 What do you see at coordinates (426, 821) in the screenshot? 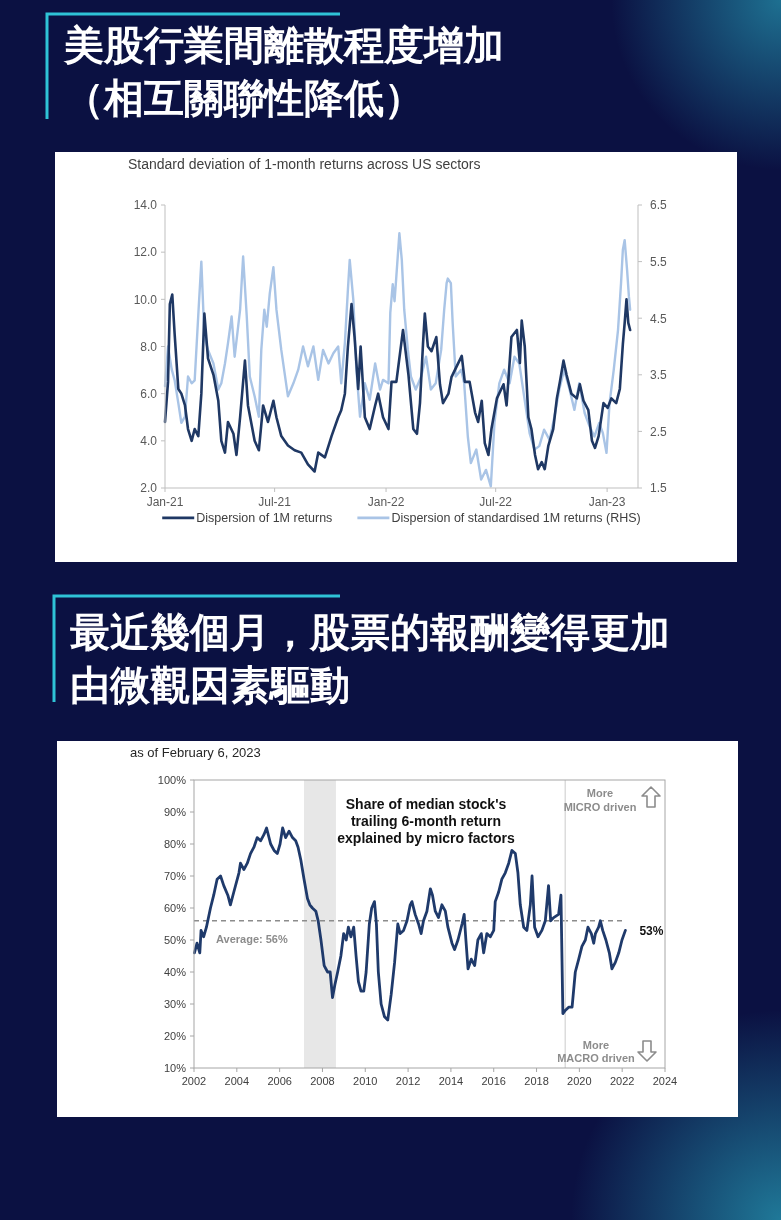
I see `annotation: Share of median stock's trailing 6-month return explained by micro factors` at bounding box center [426, 821].